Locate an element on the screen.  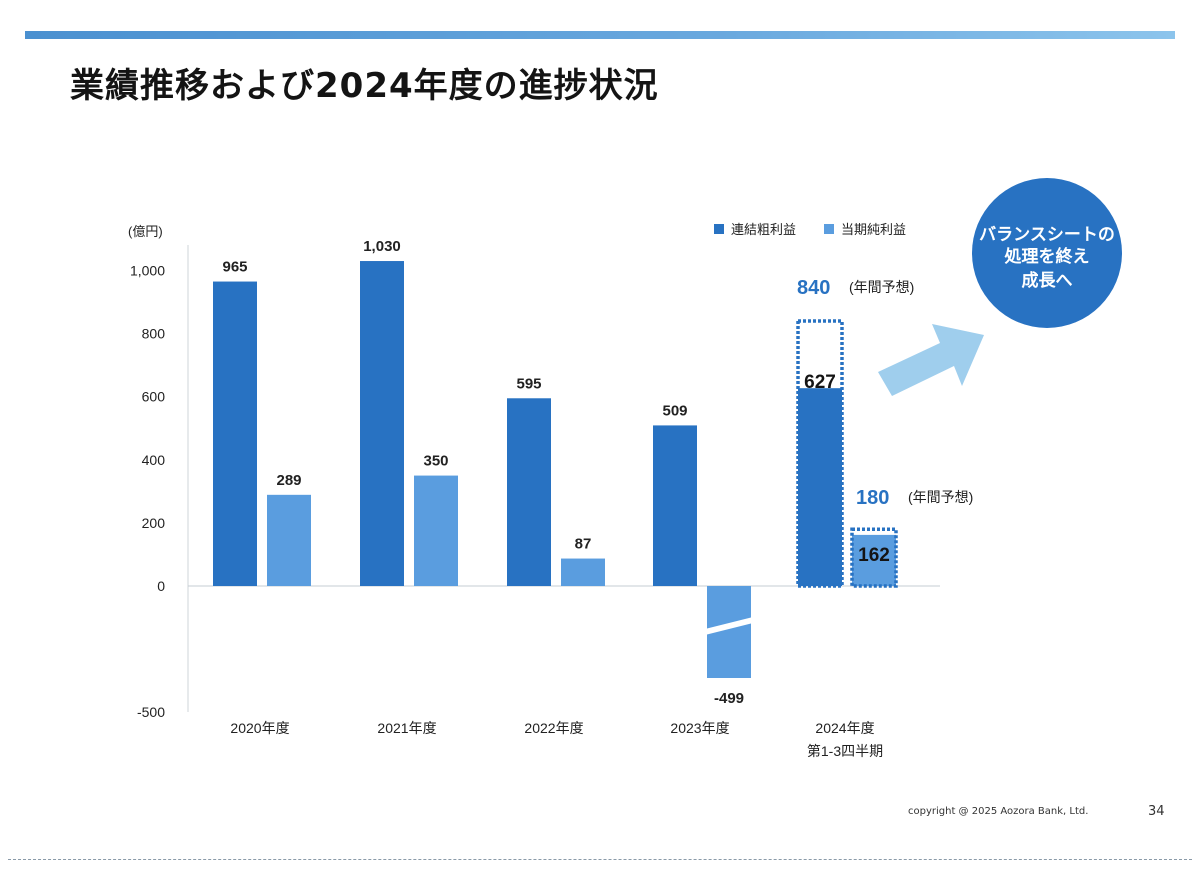
data-label: 1,030 is located at coordinates (382, 246).